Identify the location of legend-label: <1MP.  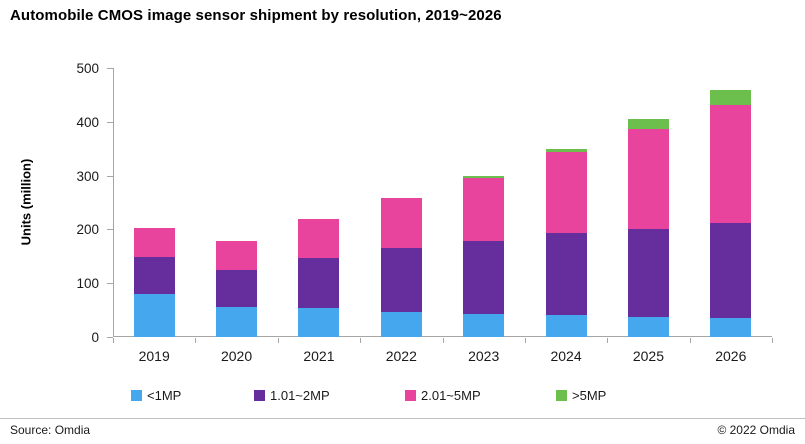
(164, 395).